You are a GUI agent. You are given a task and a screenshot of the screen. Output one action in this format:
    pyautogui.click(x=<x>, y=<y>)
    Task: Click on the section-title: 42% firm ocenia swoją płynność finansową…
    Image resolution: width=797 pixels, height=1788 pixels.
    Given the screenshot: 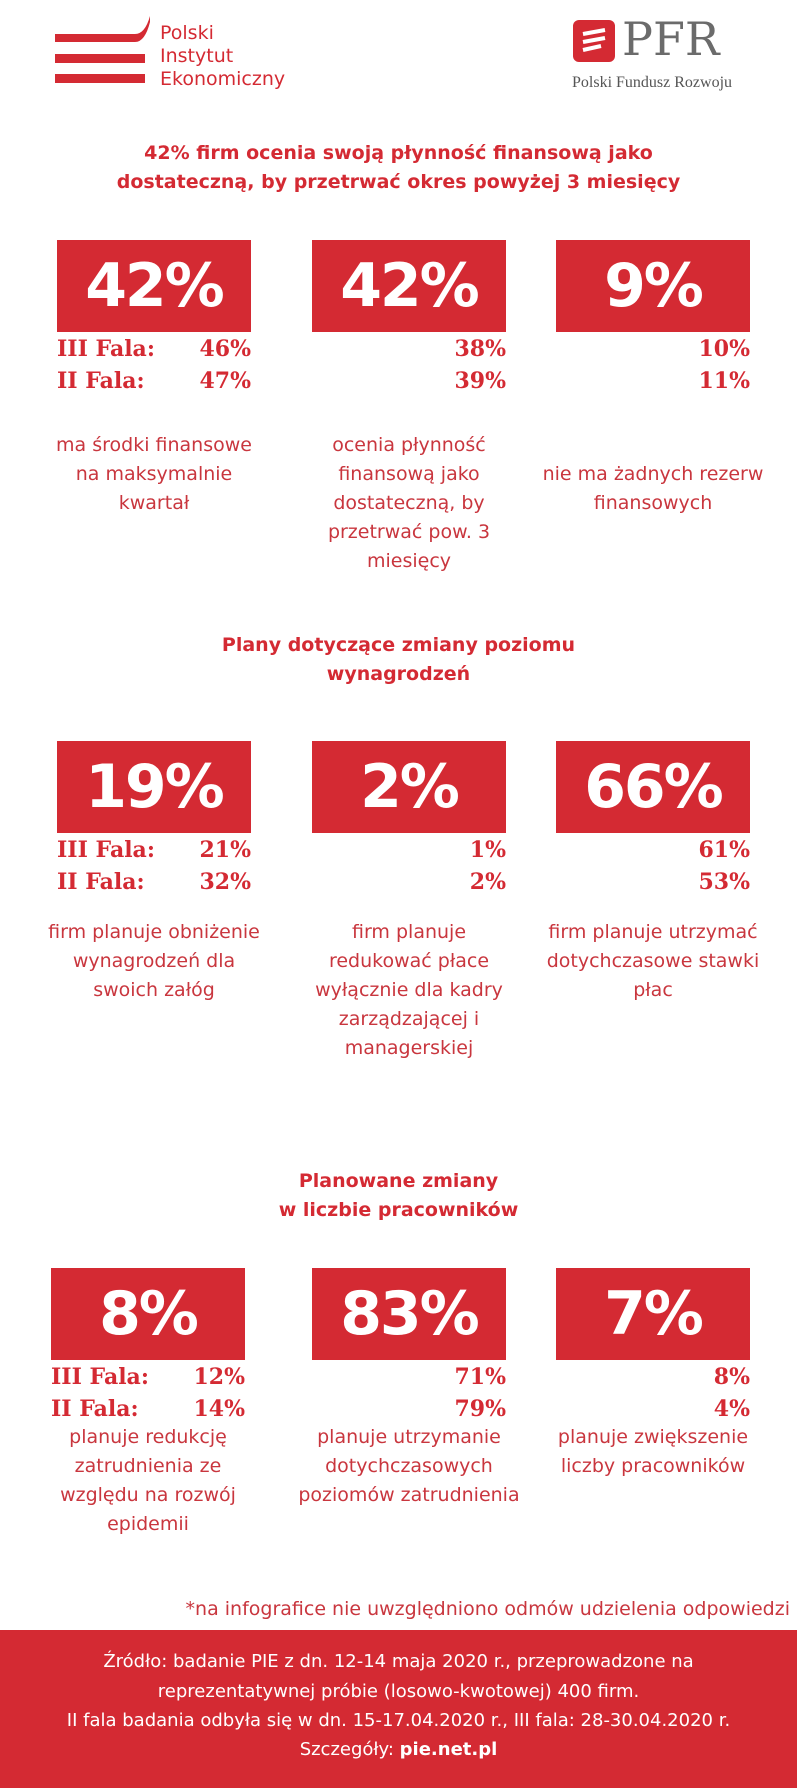 What is the action you would take?
    pyautogui.click(x=398, y=153)
    